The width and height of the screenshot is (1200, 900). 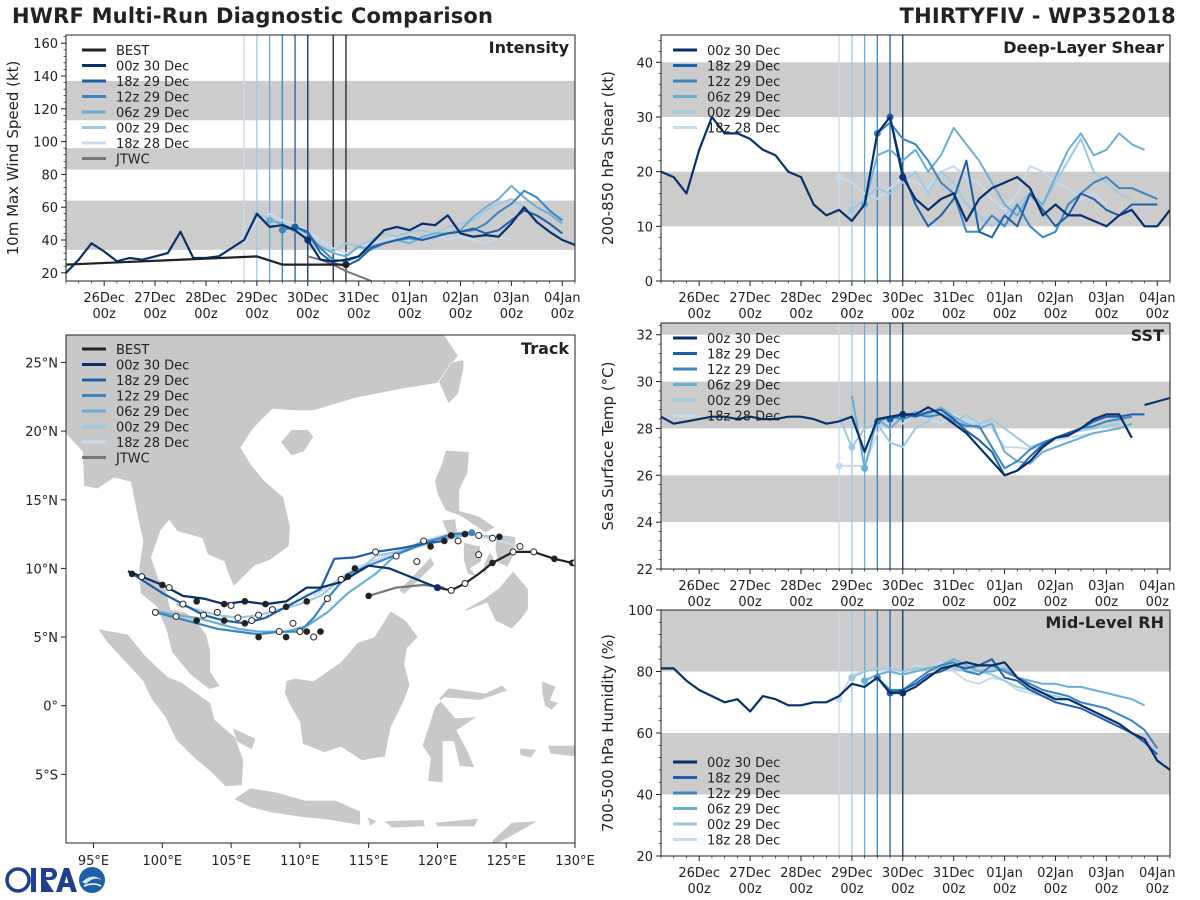 What do you see at coordinates (1055, 586) in the screenshot?
I see `x-tick-day: 02Jan` at bounding box center [1055, 586].